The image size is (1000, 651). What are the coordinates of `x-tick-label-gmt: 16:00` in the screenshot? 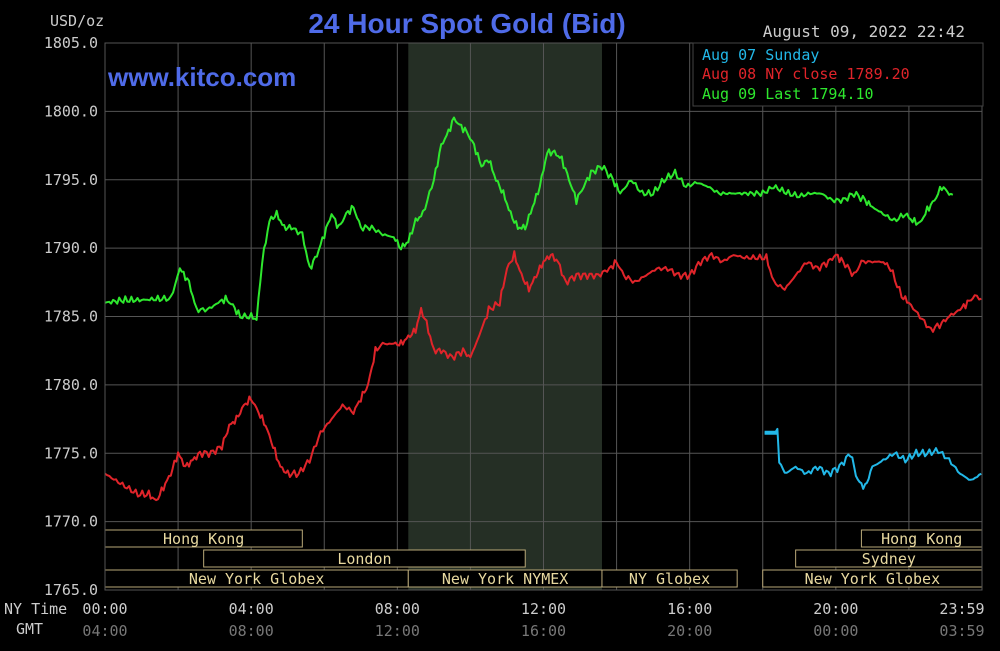 It's located at (543, 631).